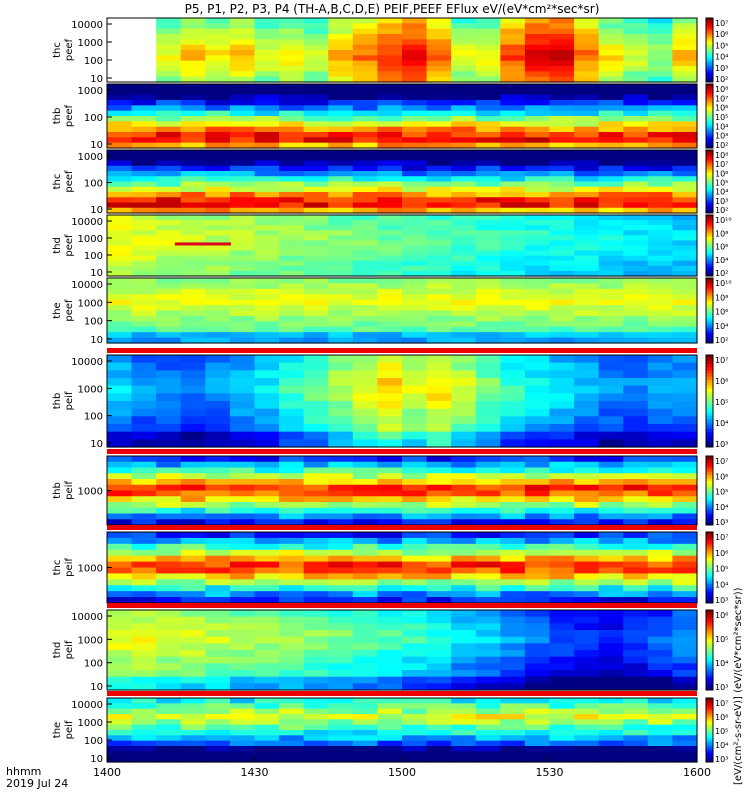 Image resolution: width=750 pixels, height=800 pixels. What do you see at coordinates (402, 451) in the screenshot?
I see `red-bar` at bounding box center [402, 451].